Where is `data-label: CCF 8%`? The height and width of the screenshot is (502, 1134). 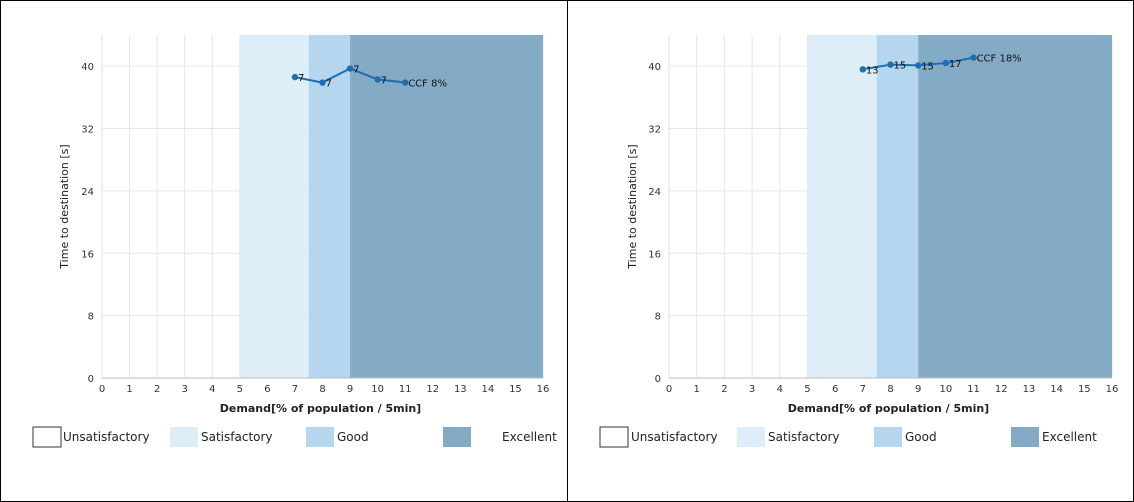 data-label: CCF 8% is located at coordinates (427, 84).